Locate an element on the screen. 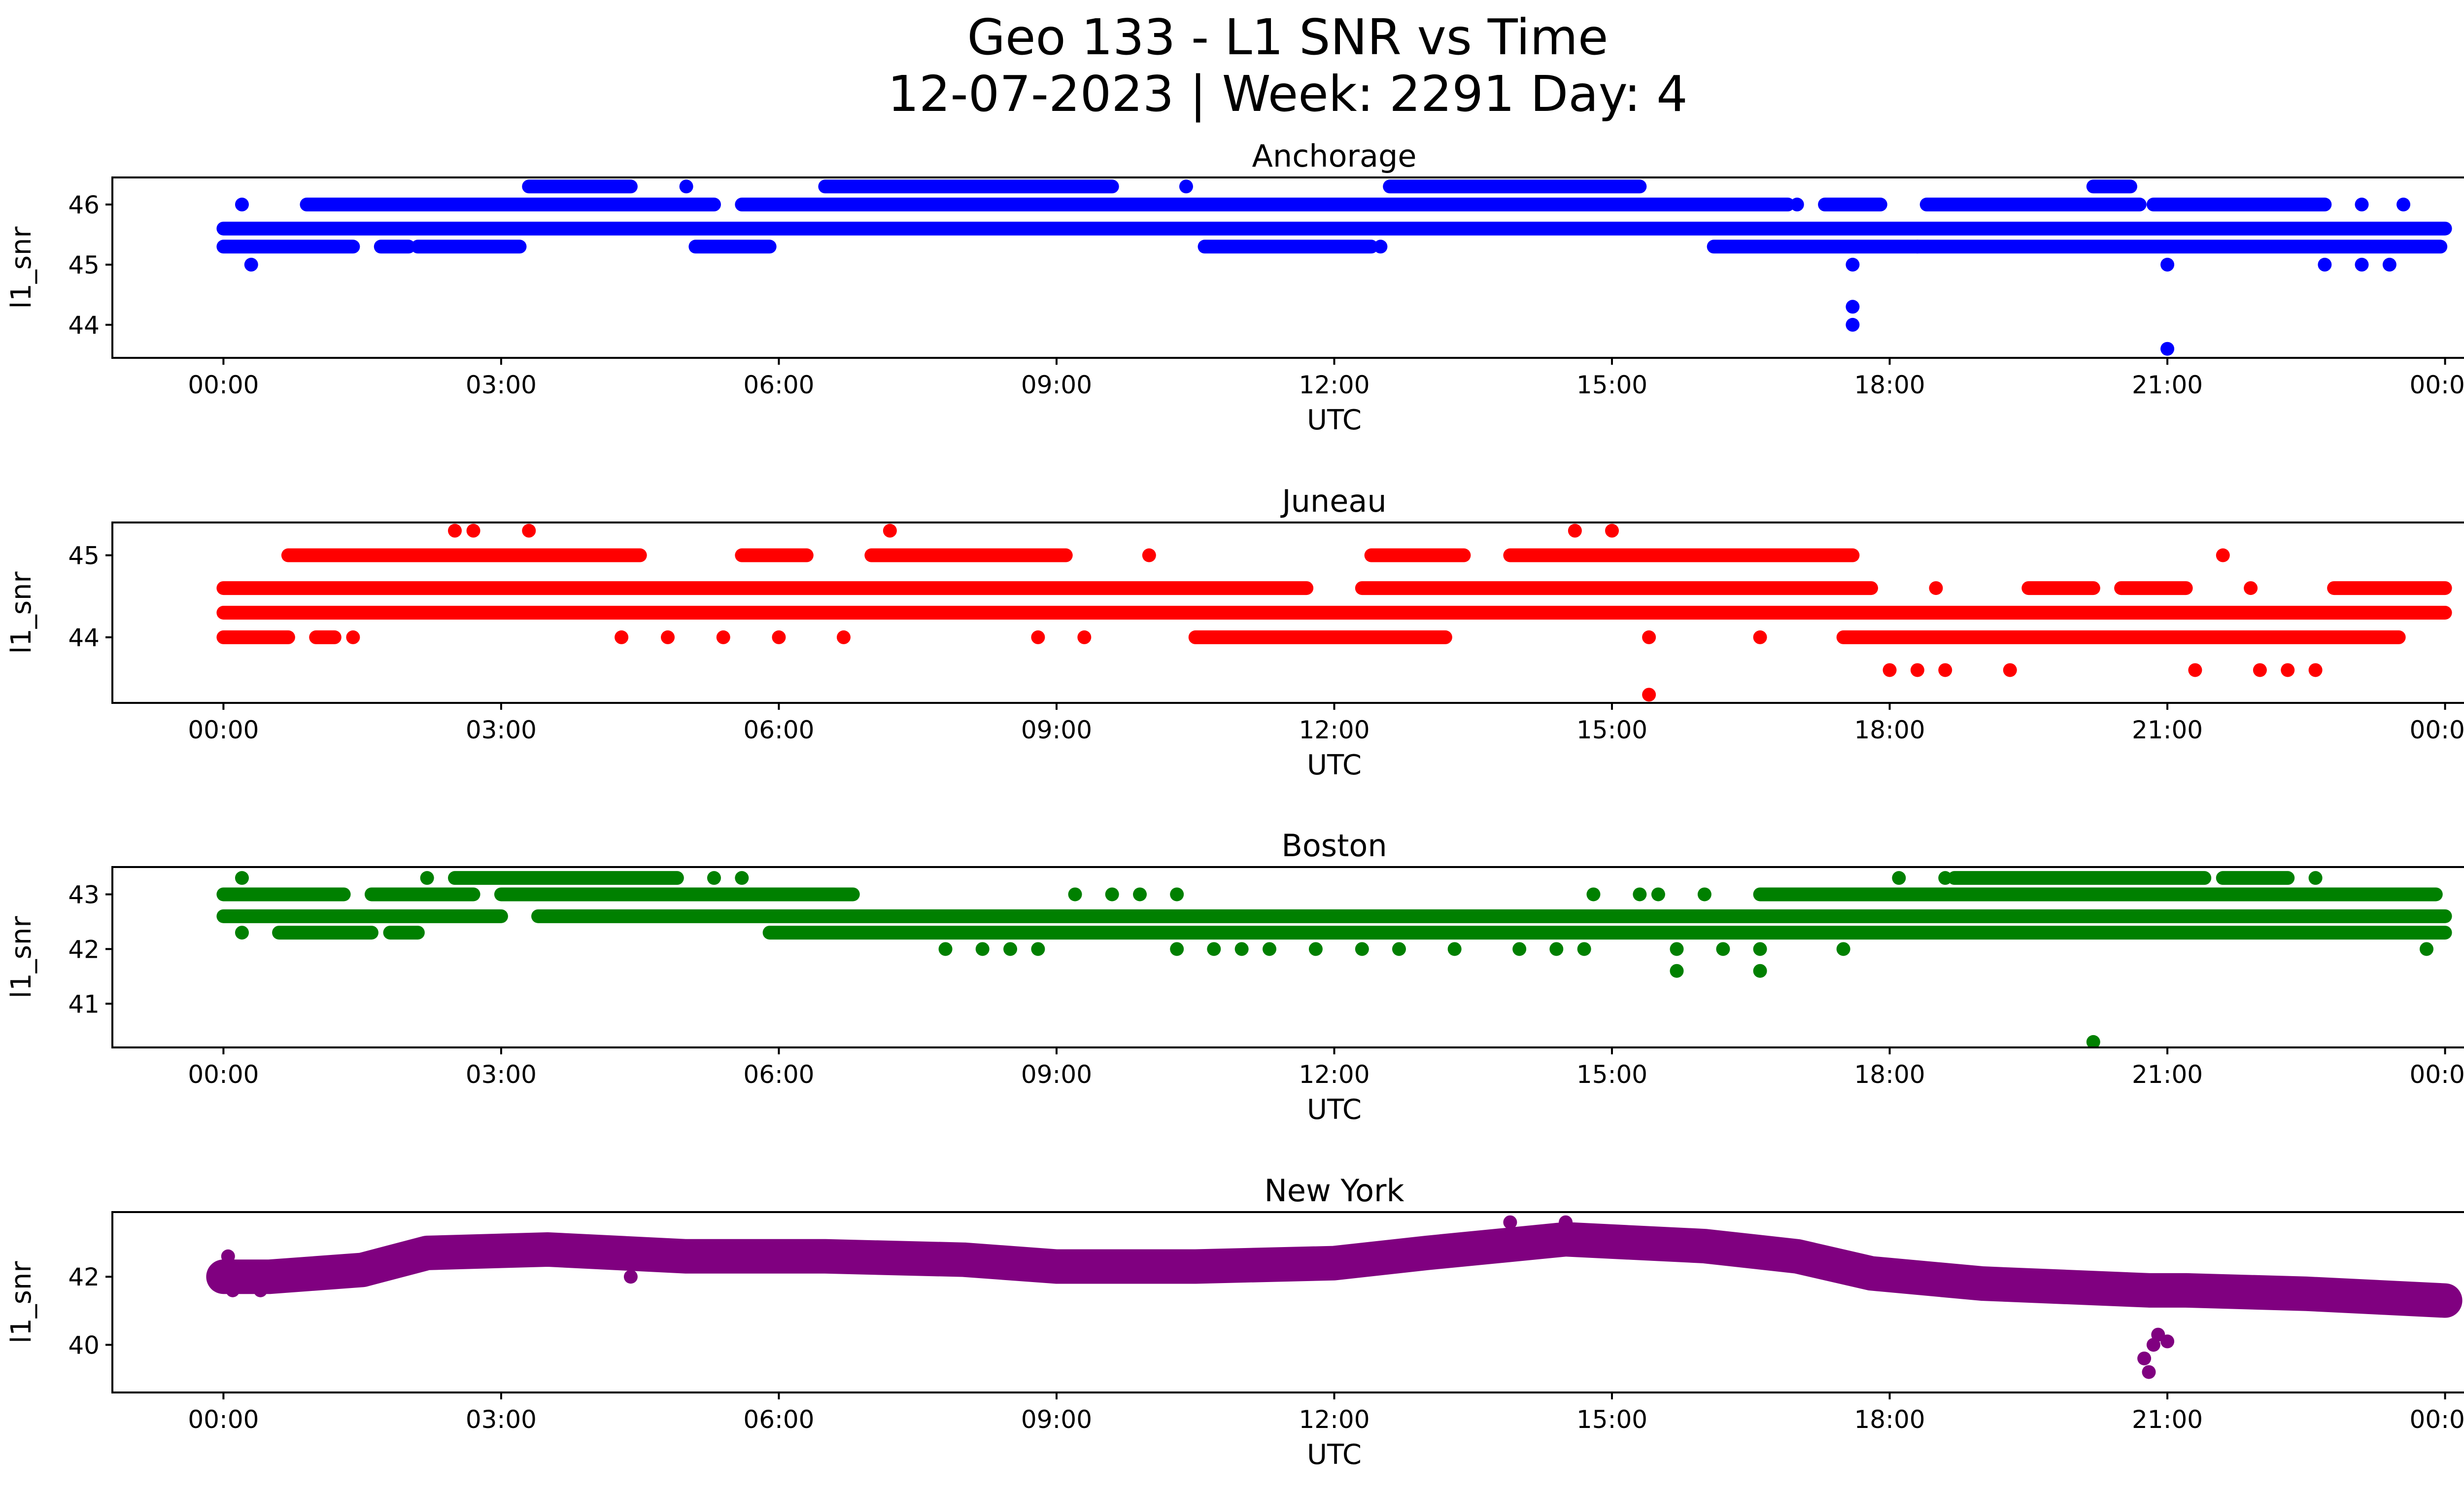  panel-1-marks is located at coordinates (1334, 612).